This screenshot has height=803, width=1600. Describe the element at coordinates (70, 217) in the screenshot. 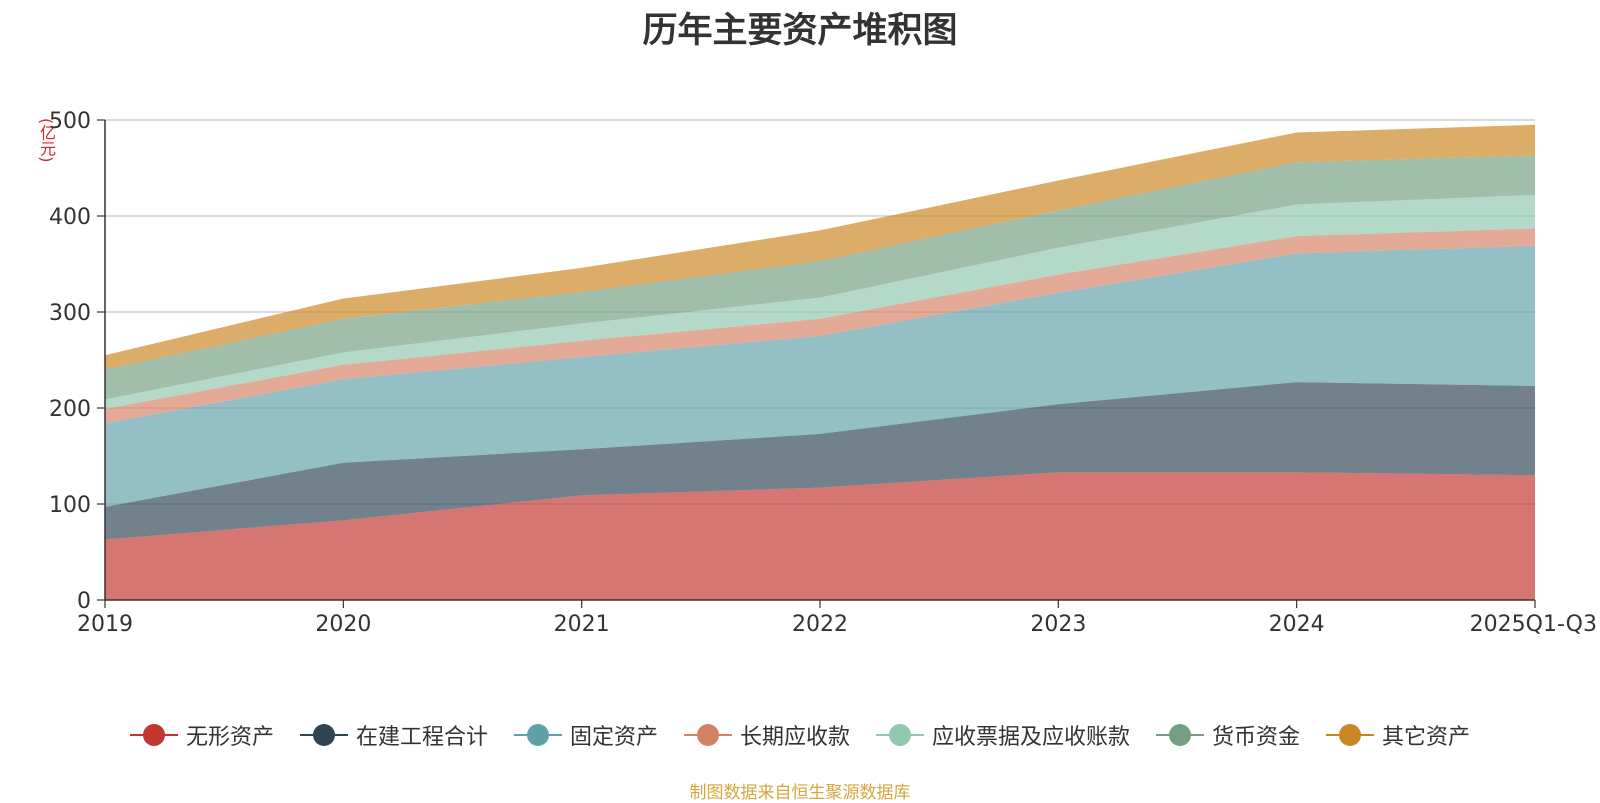

I see `y-tick-label: 400` at that location.